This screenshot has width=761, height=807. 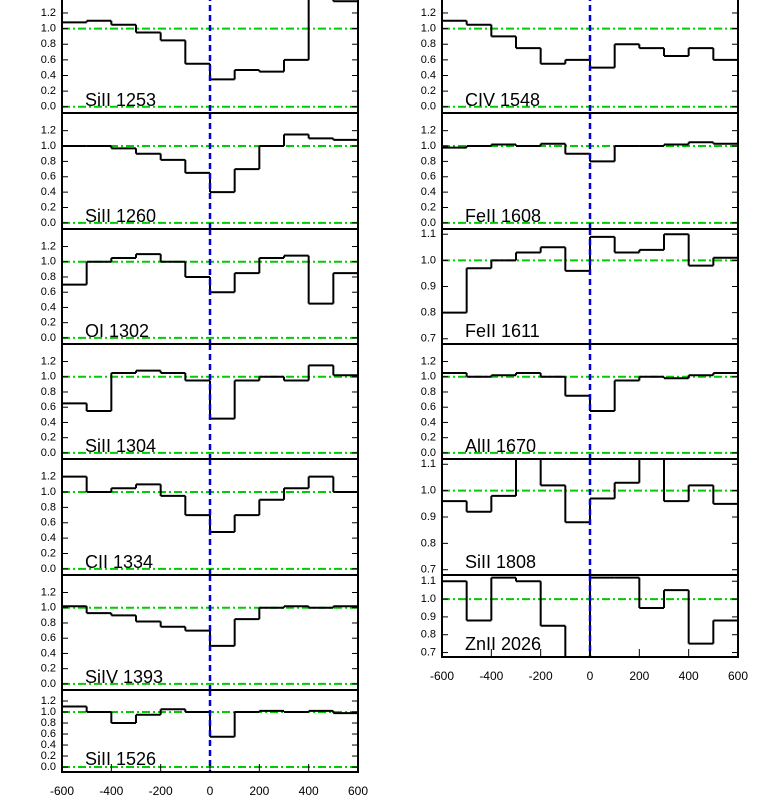 What do you see at coordinates (500, 446) in the screenshot?
I see `line-label: AlII 1670` at bounding box center [500, 446].